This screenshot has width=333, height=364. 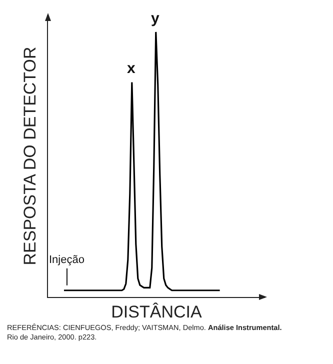 I want to click on annotation: y, so click(x=155, y=18).